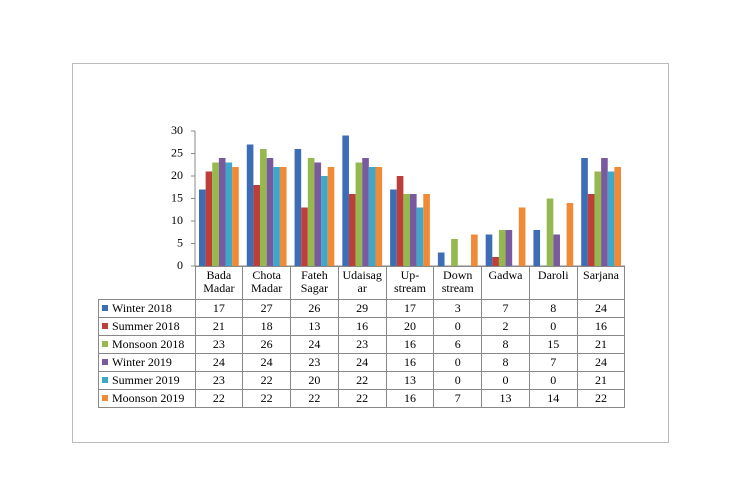 The height and width of the screenshot is (499, 750). What do you see at coordinates (601, 283) in the screenshot?
I see `category-label: Sarjana` at bounding box center [601, 283].